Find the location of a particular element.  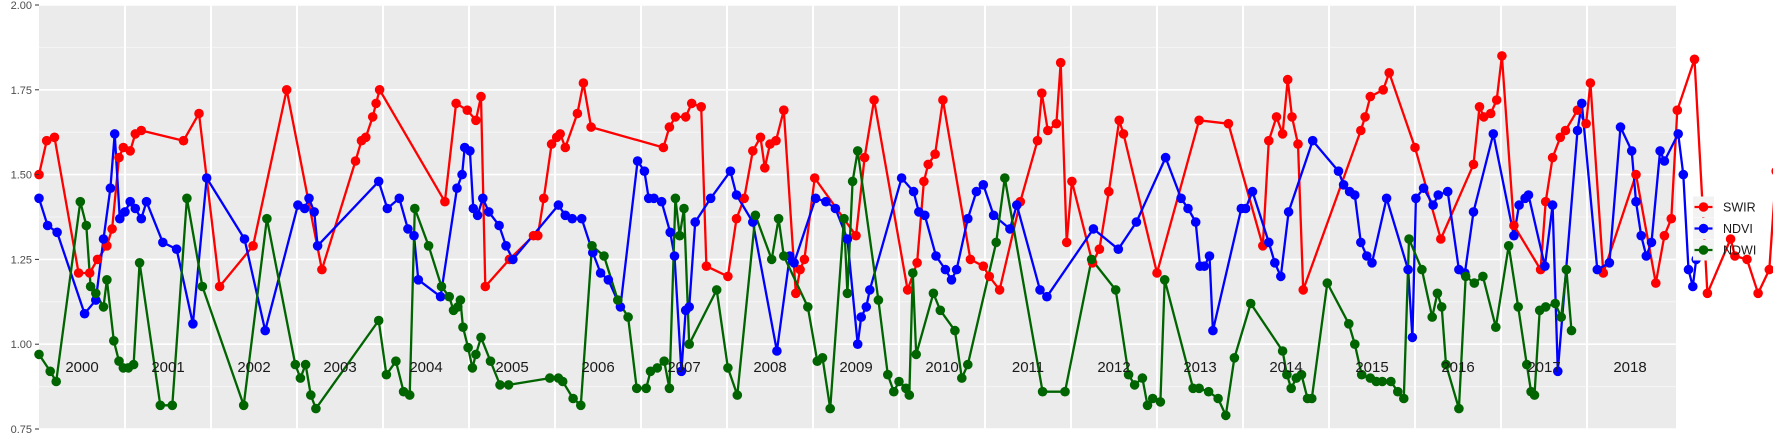

year-label: 2011 is located at coordinates (1028, 367).